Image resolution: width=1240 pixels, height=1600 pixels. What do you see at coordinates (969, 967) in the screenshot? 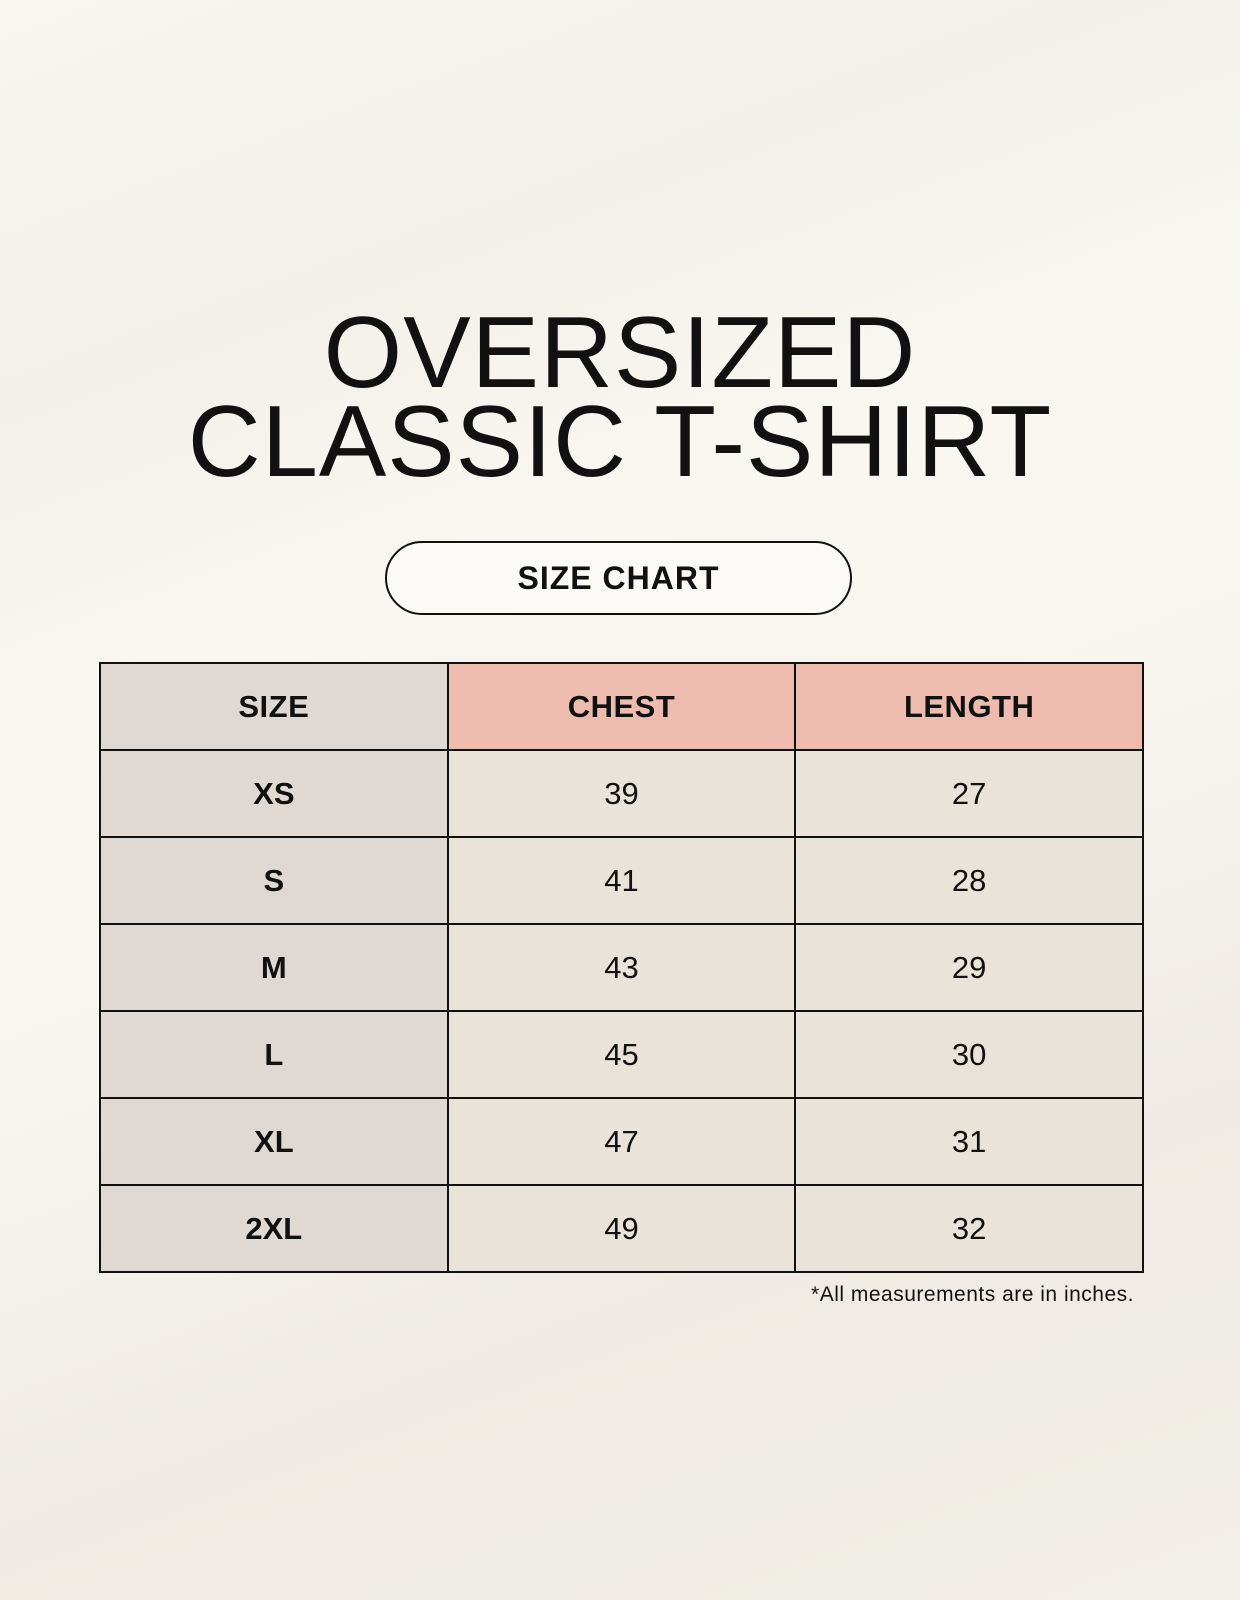
I see `length-cell: 29` at bounding box center [969, 967].